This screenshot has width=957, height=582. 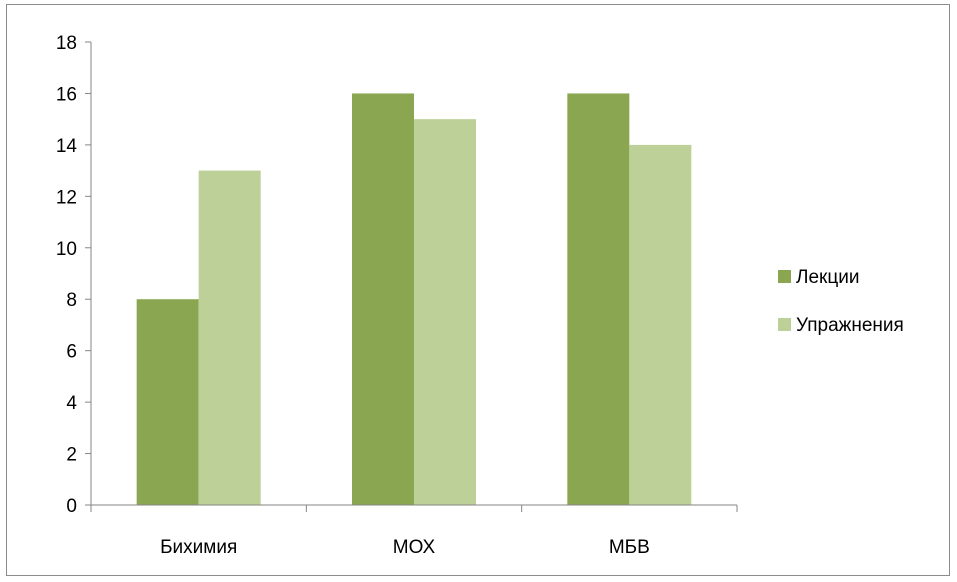 I want to click on x-category-label: МБВ, so click(x=629, y=547).